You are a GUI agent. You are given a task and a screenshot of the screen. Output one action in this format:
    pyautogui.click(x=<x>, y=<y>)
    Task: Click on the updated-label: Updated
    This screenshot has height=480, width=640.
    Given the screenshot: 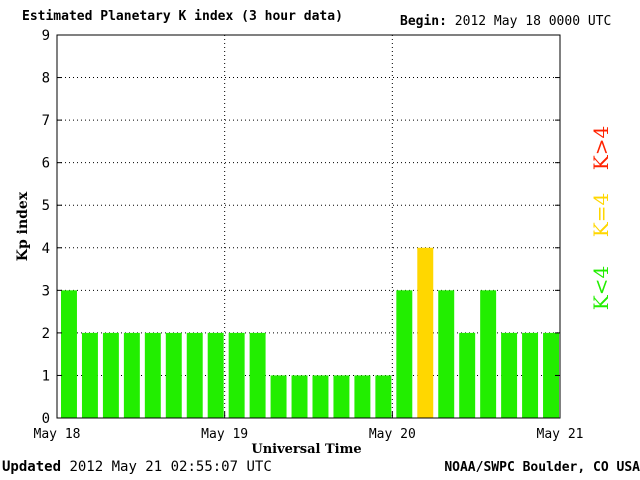 What is the action you would take?
    pyautogui.click(x=32, y=467)
    